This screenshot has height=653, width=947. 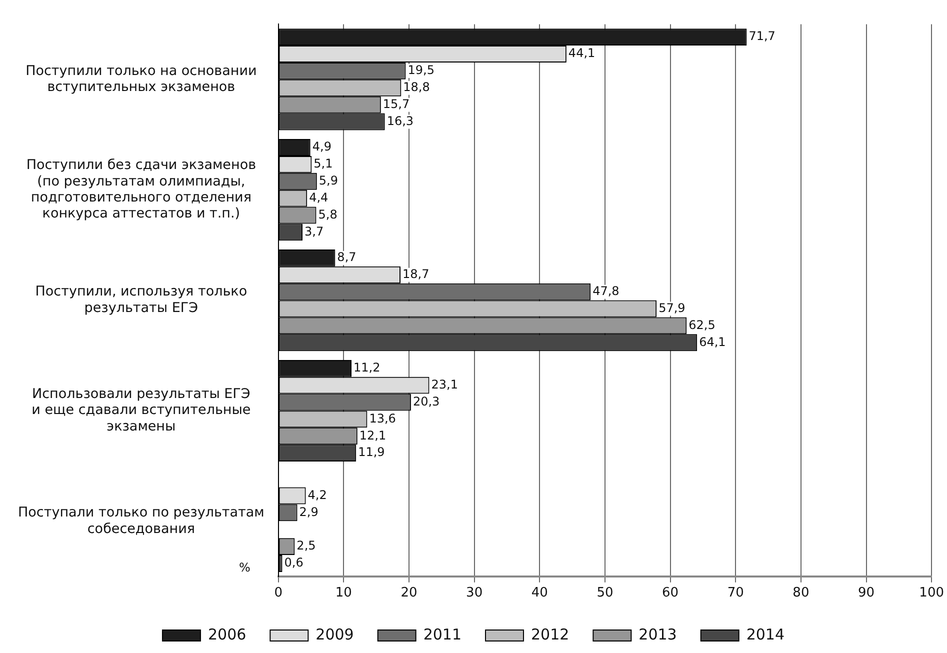 I want to click on x-axis-title: %, so click(x=244, y=567).